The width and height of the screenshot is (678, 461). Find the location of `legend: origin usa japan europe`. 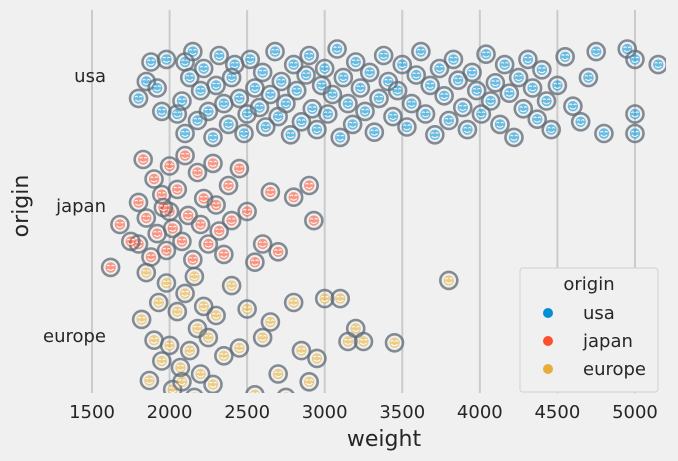

legend: origin usa japan europe is located at coordinates (589, 330).